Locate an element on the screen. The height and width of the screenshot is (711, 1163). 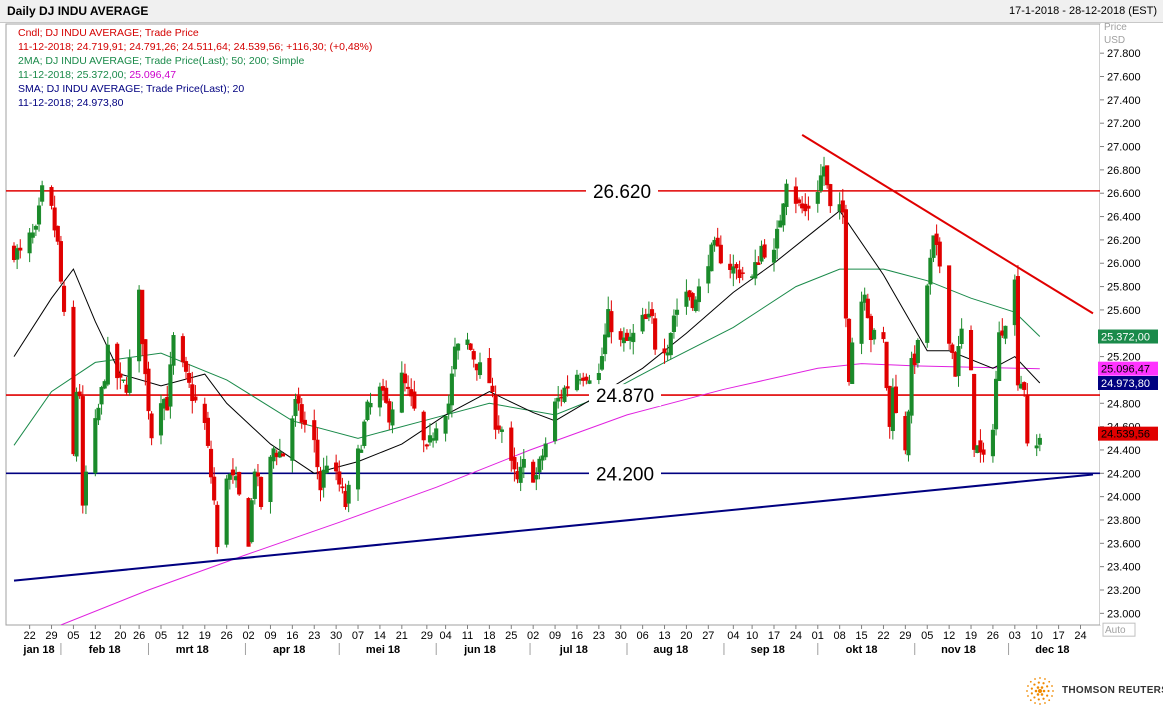
x-month-label: nov 18 is located at coordinates (958, 650).